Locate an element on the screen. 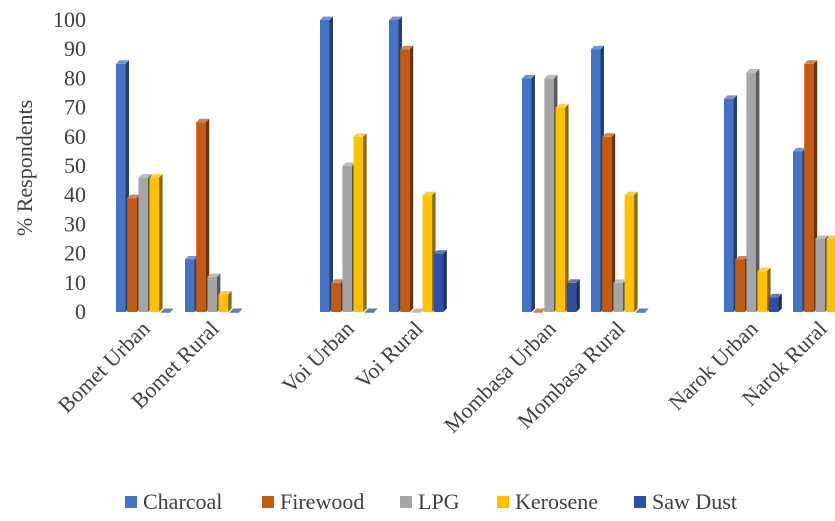  bar-voi-rural-kerosene is located at coordinates (429, 251).